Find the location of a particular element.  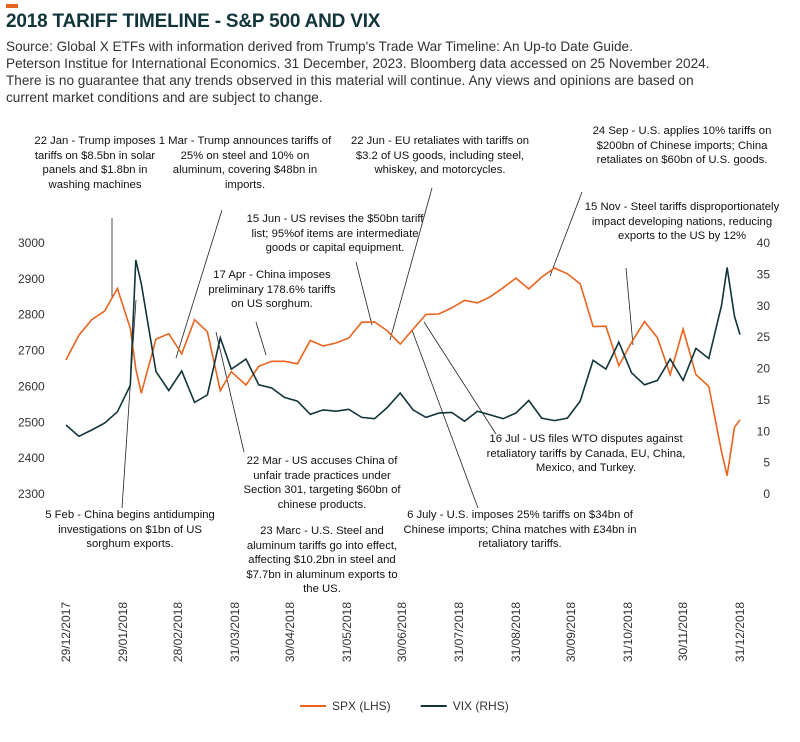

x-tick-label: 31/10/2018 is located at coordinates (628, 632).